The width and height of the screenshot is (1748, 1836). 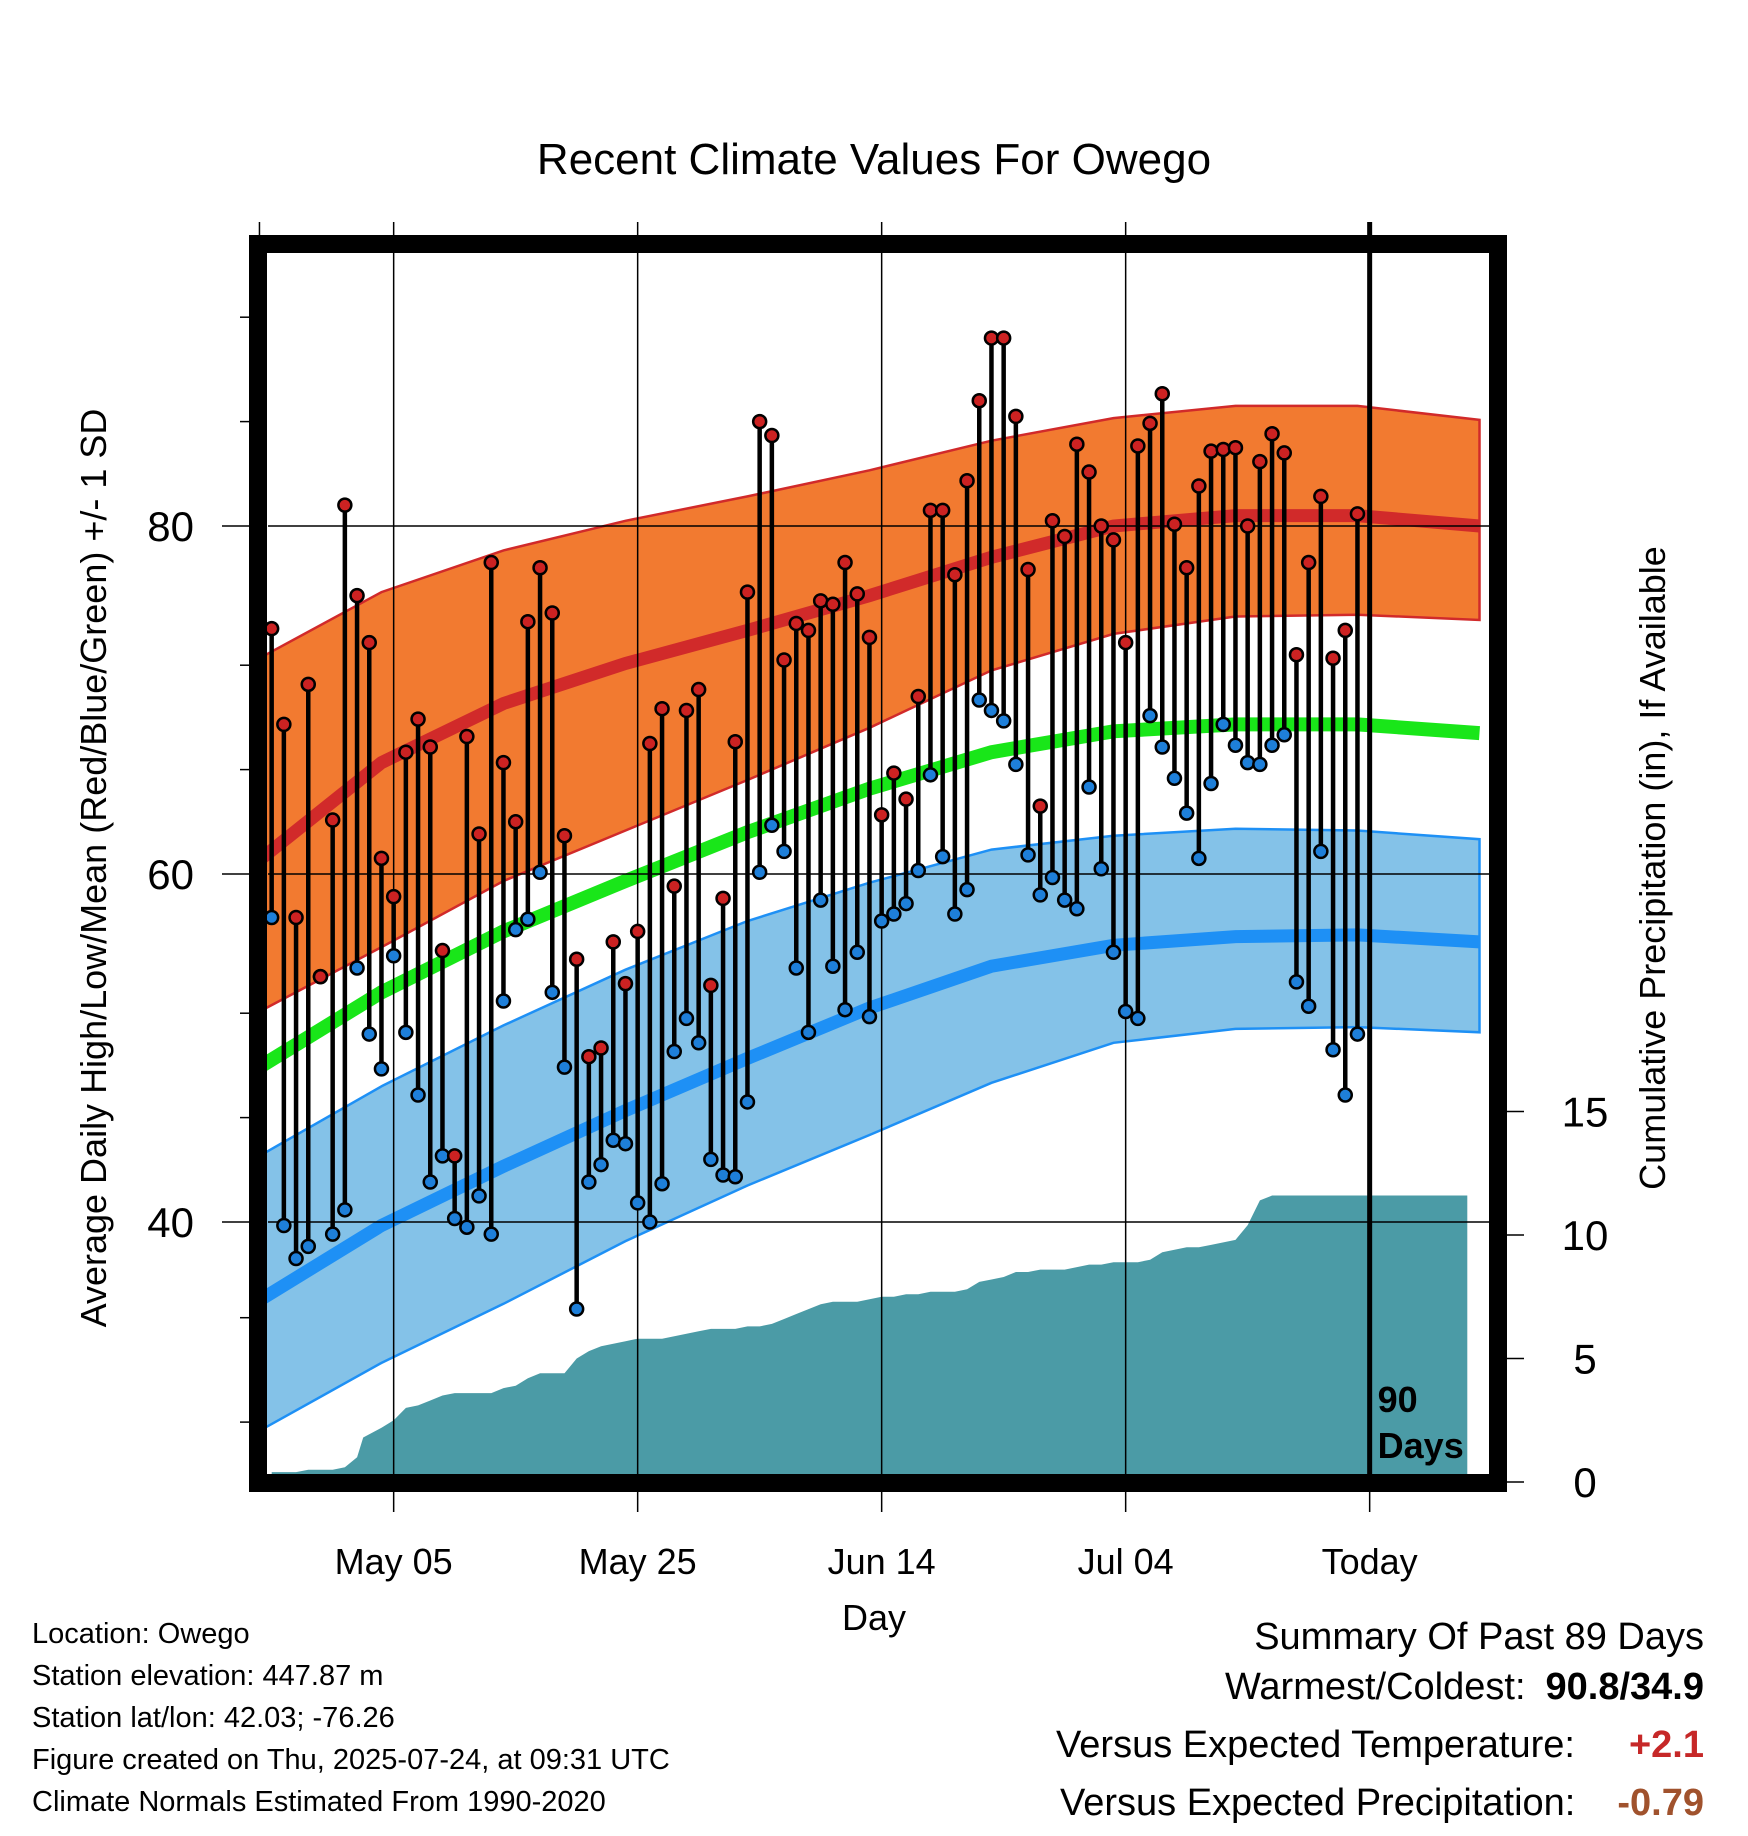 I want to click on summary-warm-cold: Warmest/Coldest: 90.8/34.9, so click(x=1254, y=1691).